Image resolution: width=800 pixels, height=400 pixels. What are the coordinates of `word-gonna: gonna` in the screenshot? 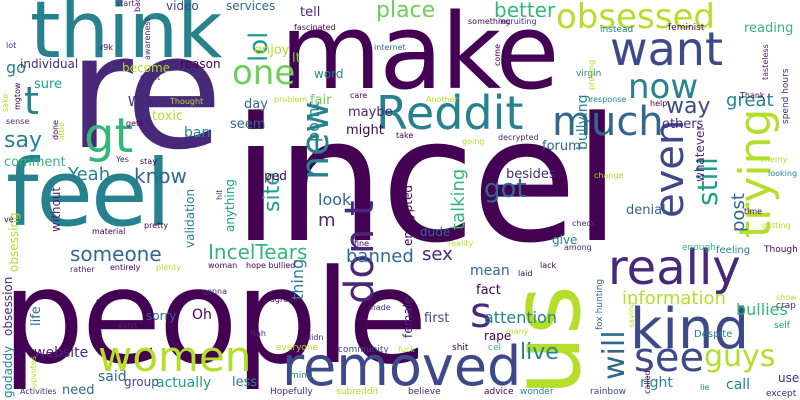 It's located at (215, 291).